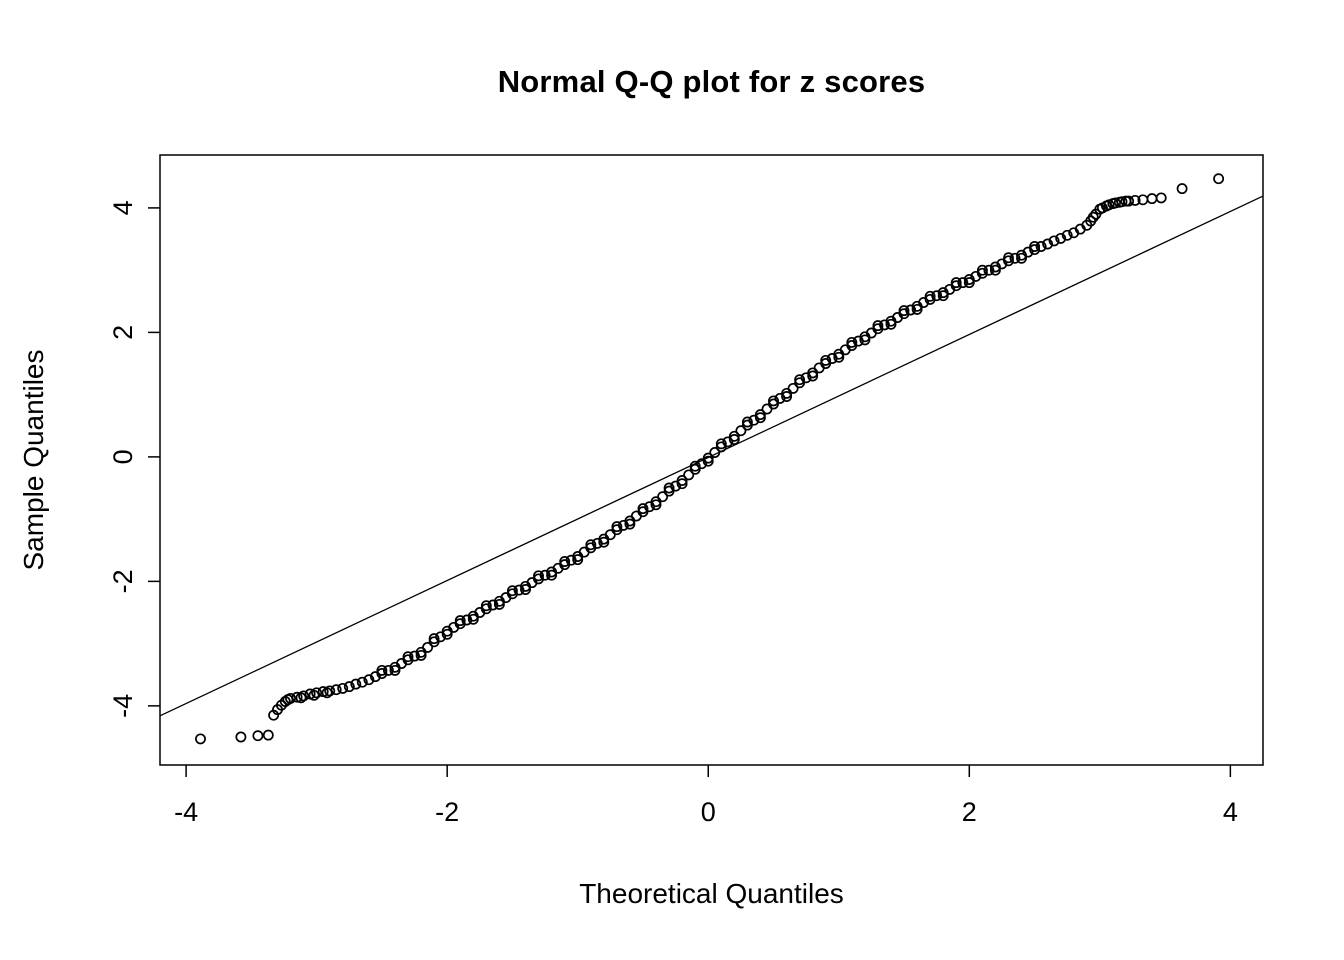 The width and height of the screenshot is (1344, 960). What do you see at coordinates (447, 812) in the screenshot?
I see `x-tick-label: -2` at bounding box center [447, 812].